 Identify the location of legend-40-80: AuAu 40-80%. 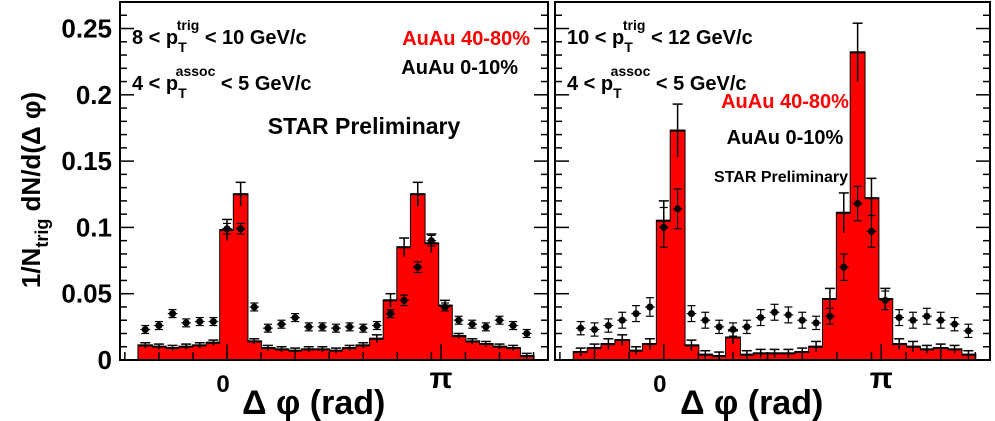
(785, 102).